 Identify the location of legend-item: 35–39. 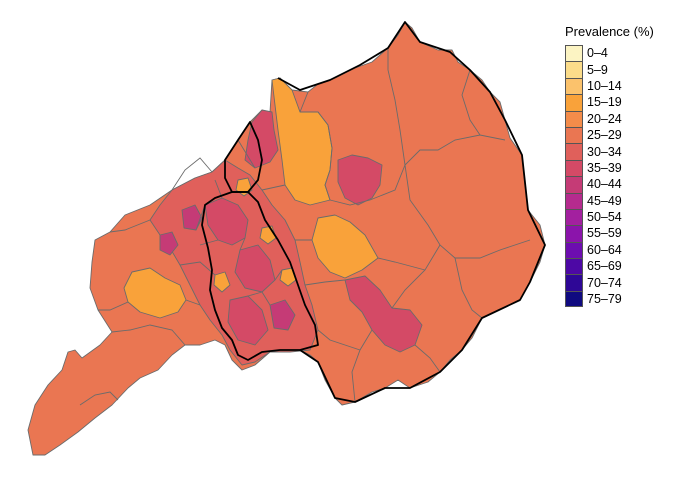
(609, 168).